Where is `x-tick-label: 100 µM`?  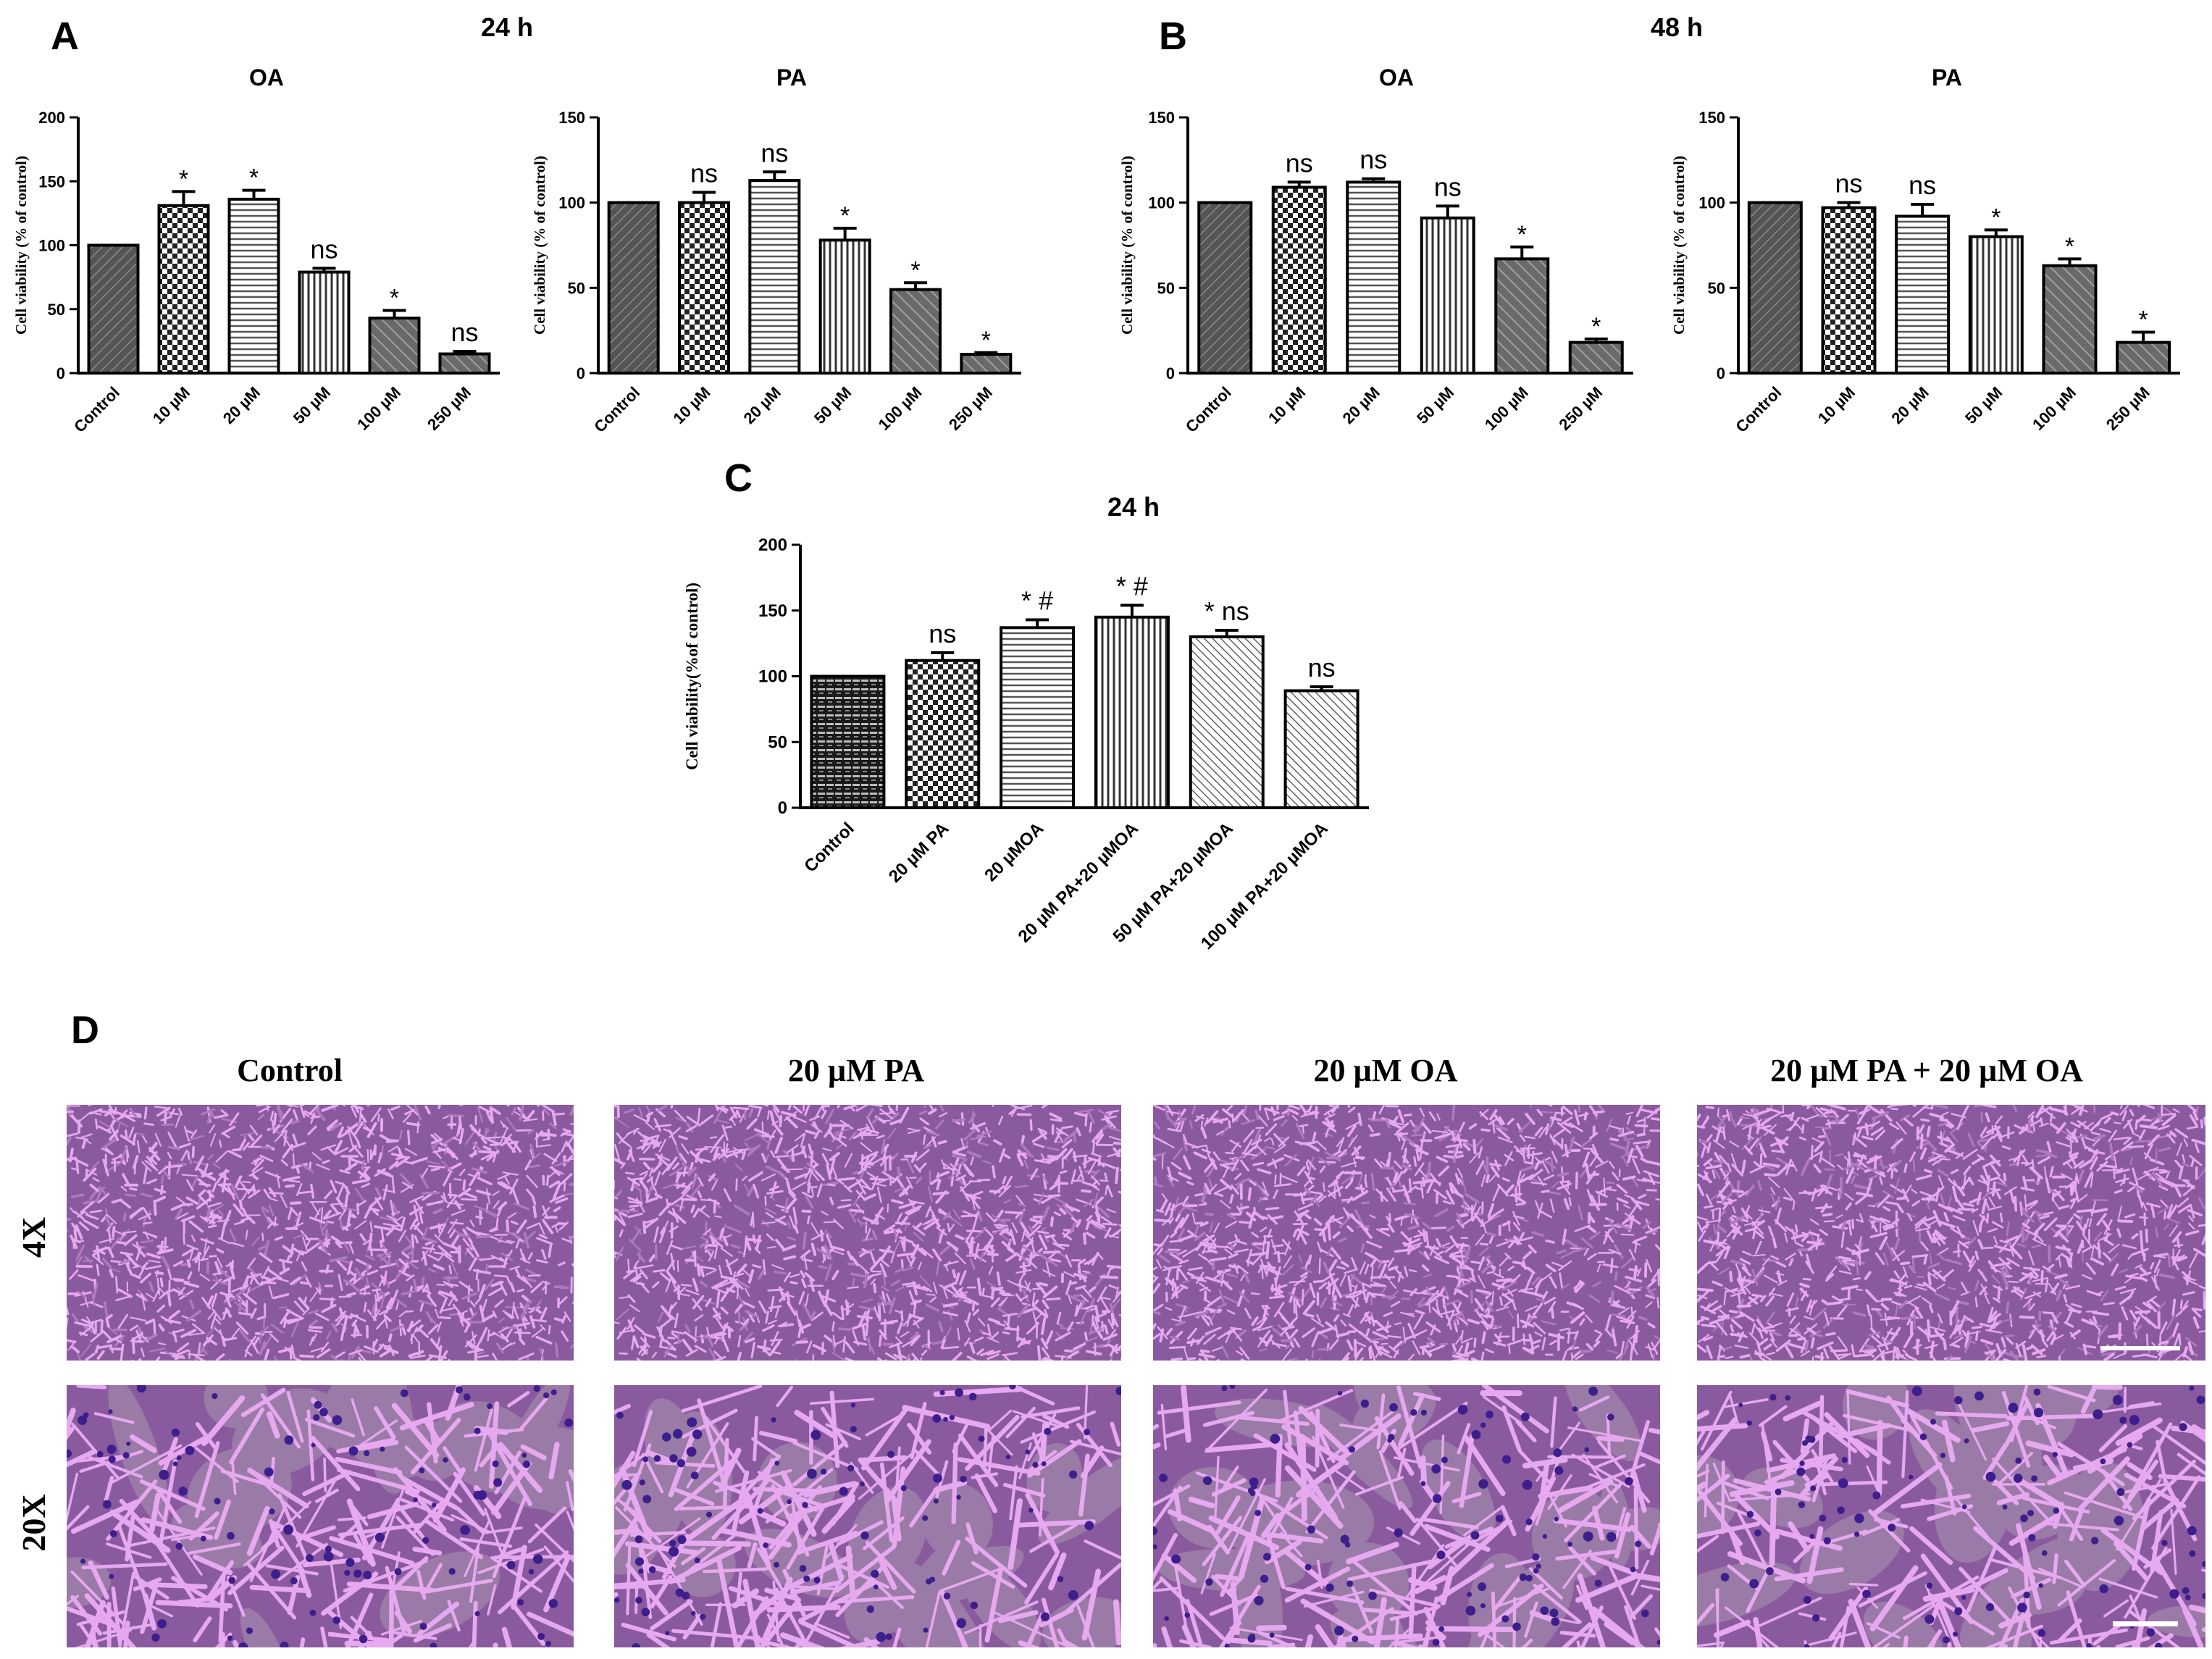 x-tick-label: 100 µM is located at coordinates (2054, 408).